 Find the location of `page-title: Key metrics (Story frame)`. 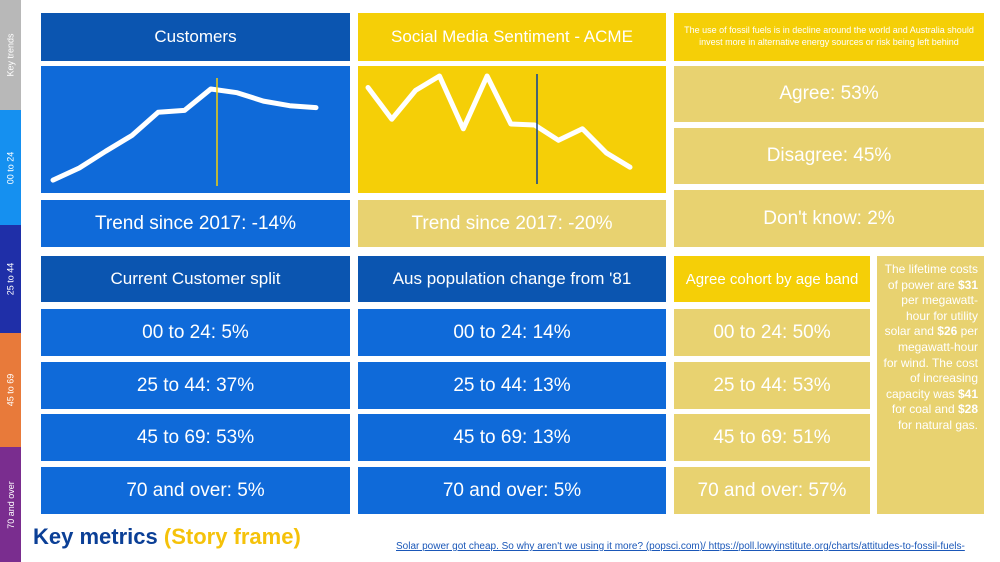

page-title: Key metrics (Story frame) is located at coordinates (167, 537).